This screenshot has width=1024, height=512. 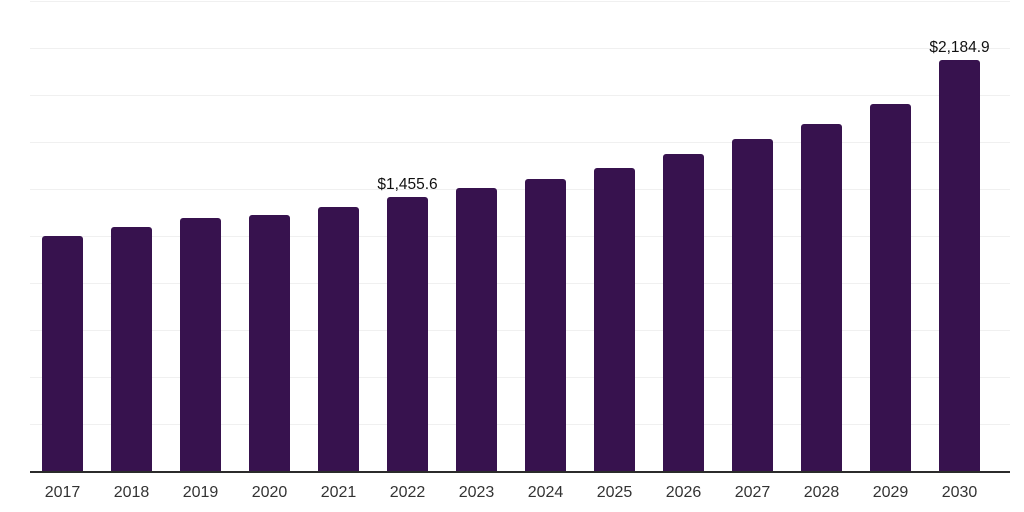 What do you see at coordinates (683, 492) in the screenshot?
I see `x-tick-label-2026: 2026` at bounding box center [683, 492].